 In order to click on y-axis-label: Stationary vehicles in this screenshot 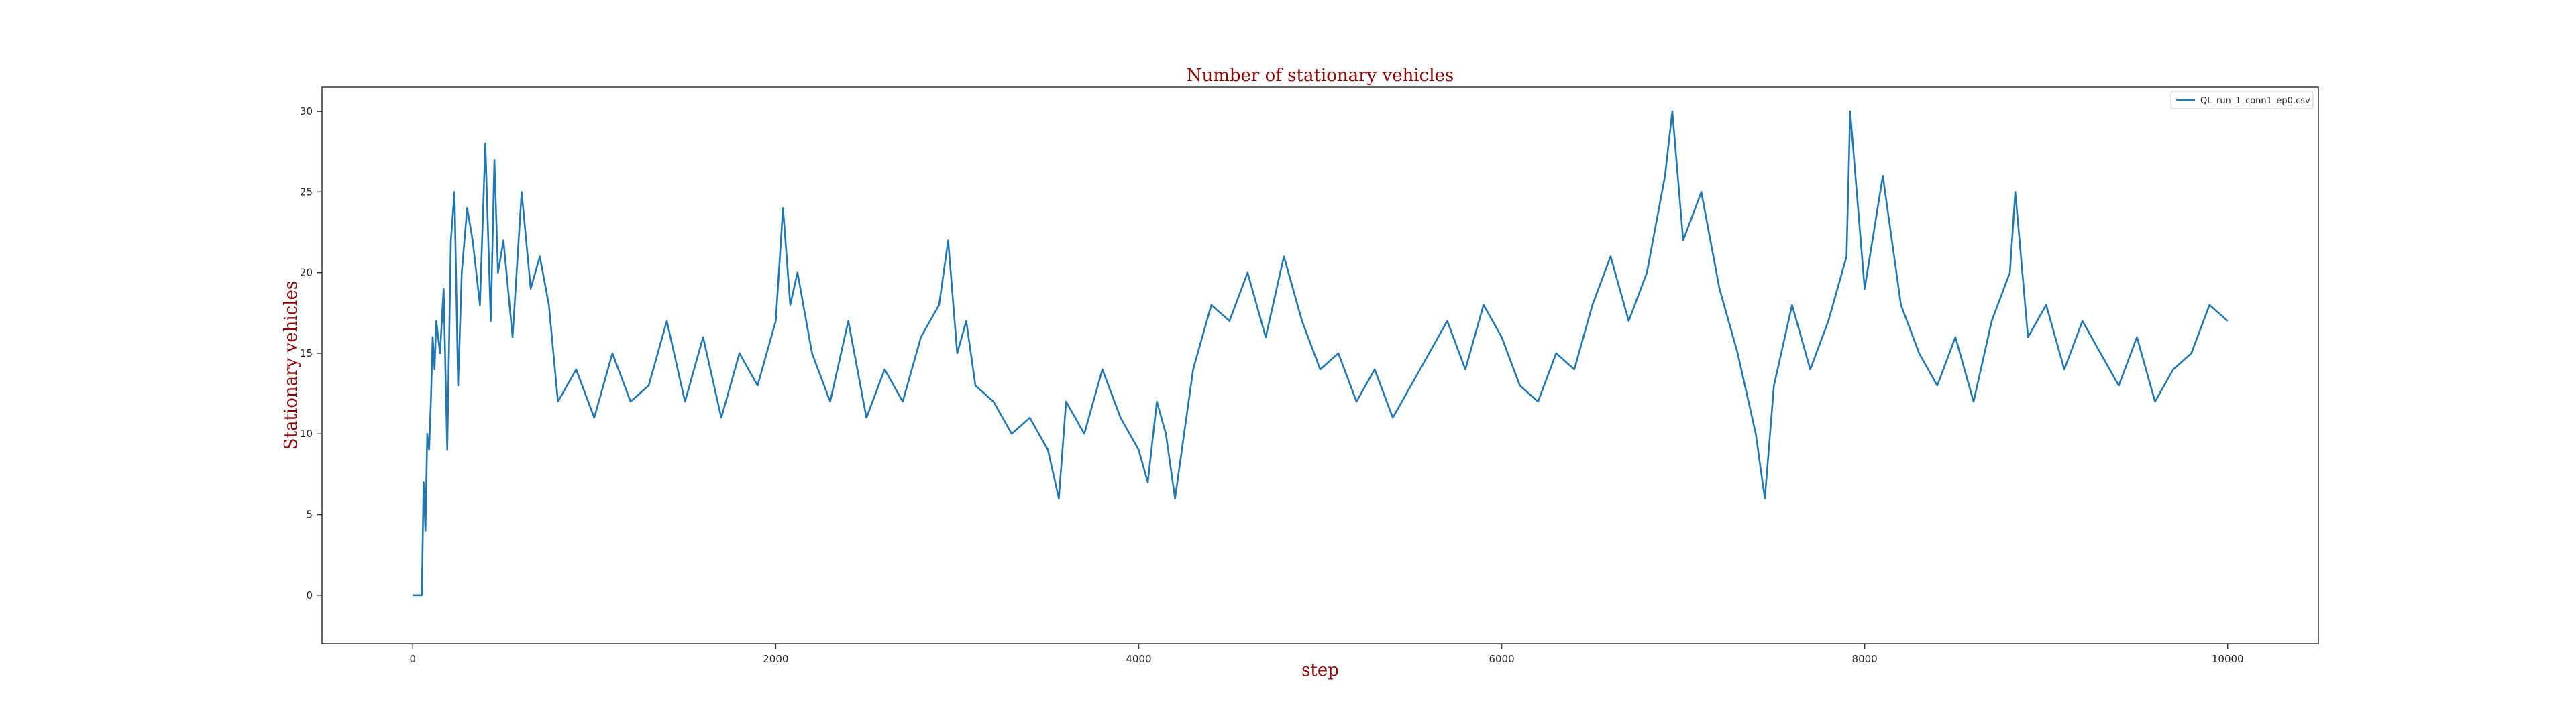, I will do `click(291, 365)`.